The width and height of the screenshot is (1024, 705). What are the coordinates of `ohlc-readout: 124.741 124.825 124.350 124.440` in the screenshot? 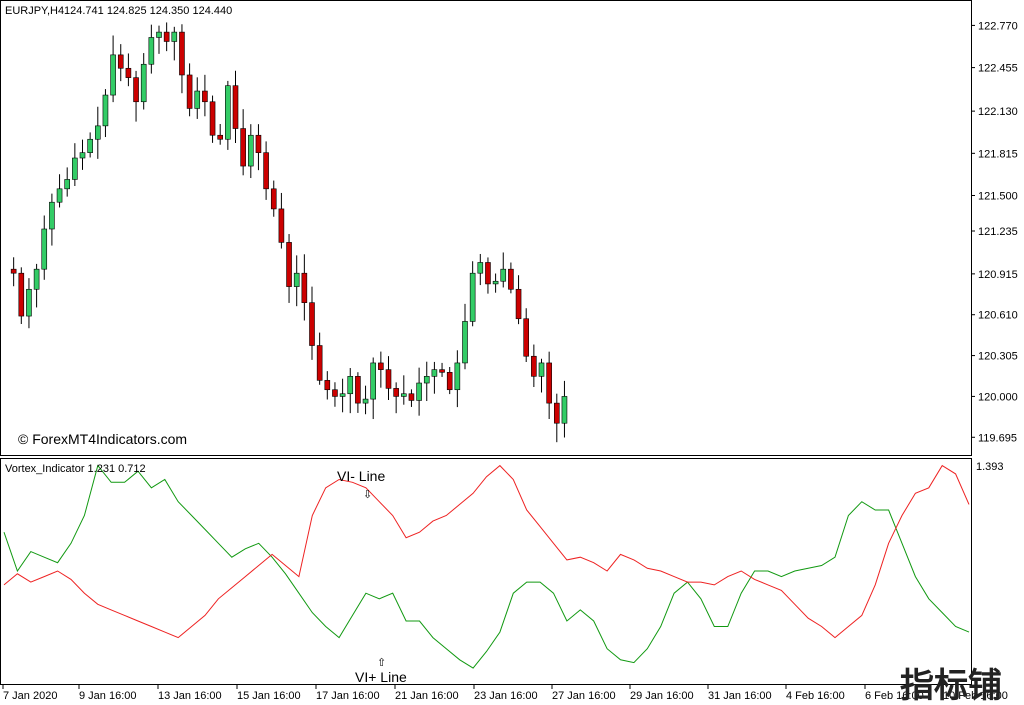 It's located at (148, 11).